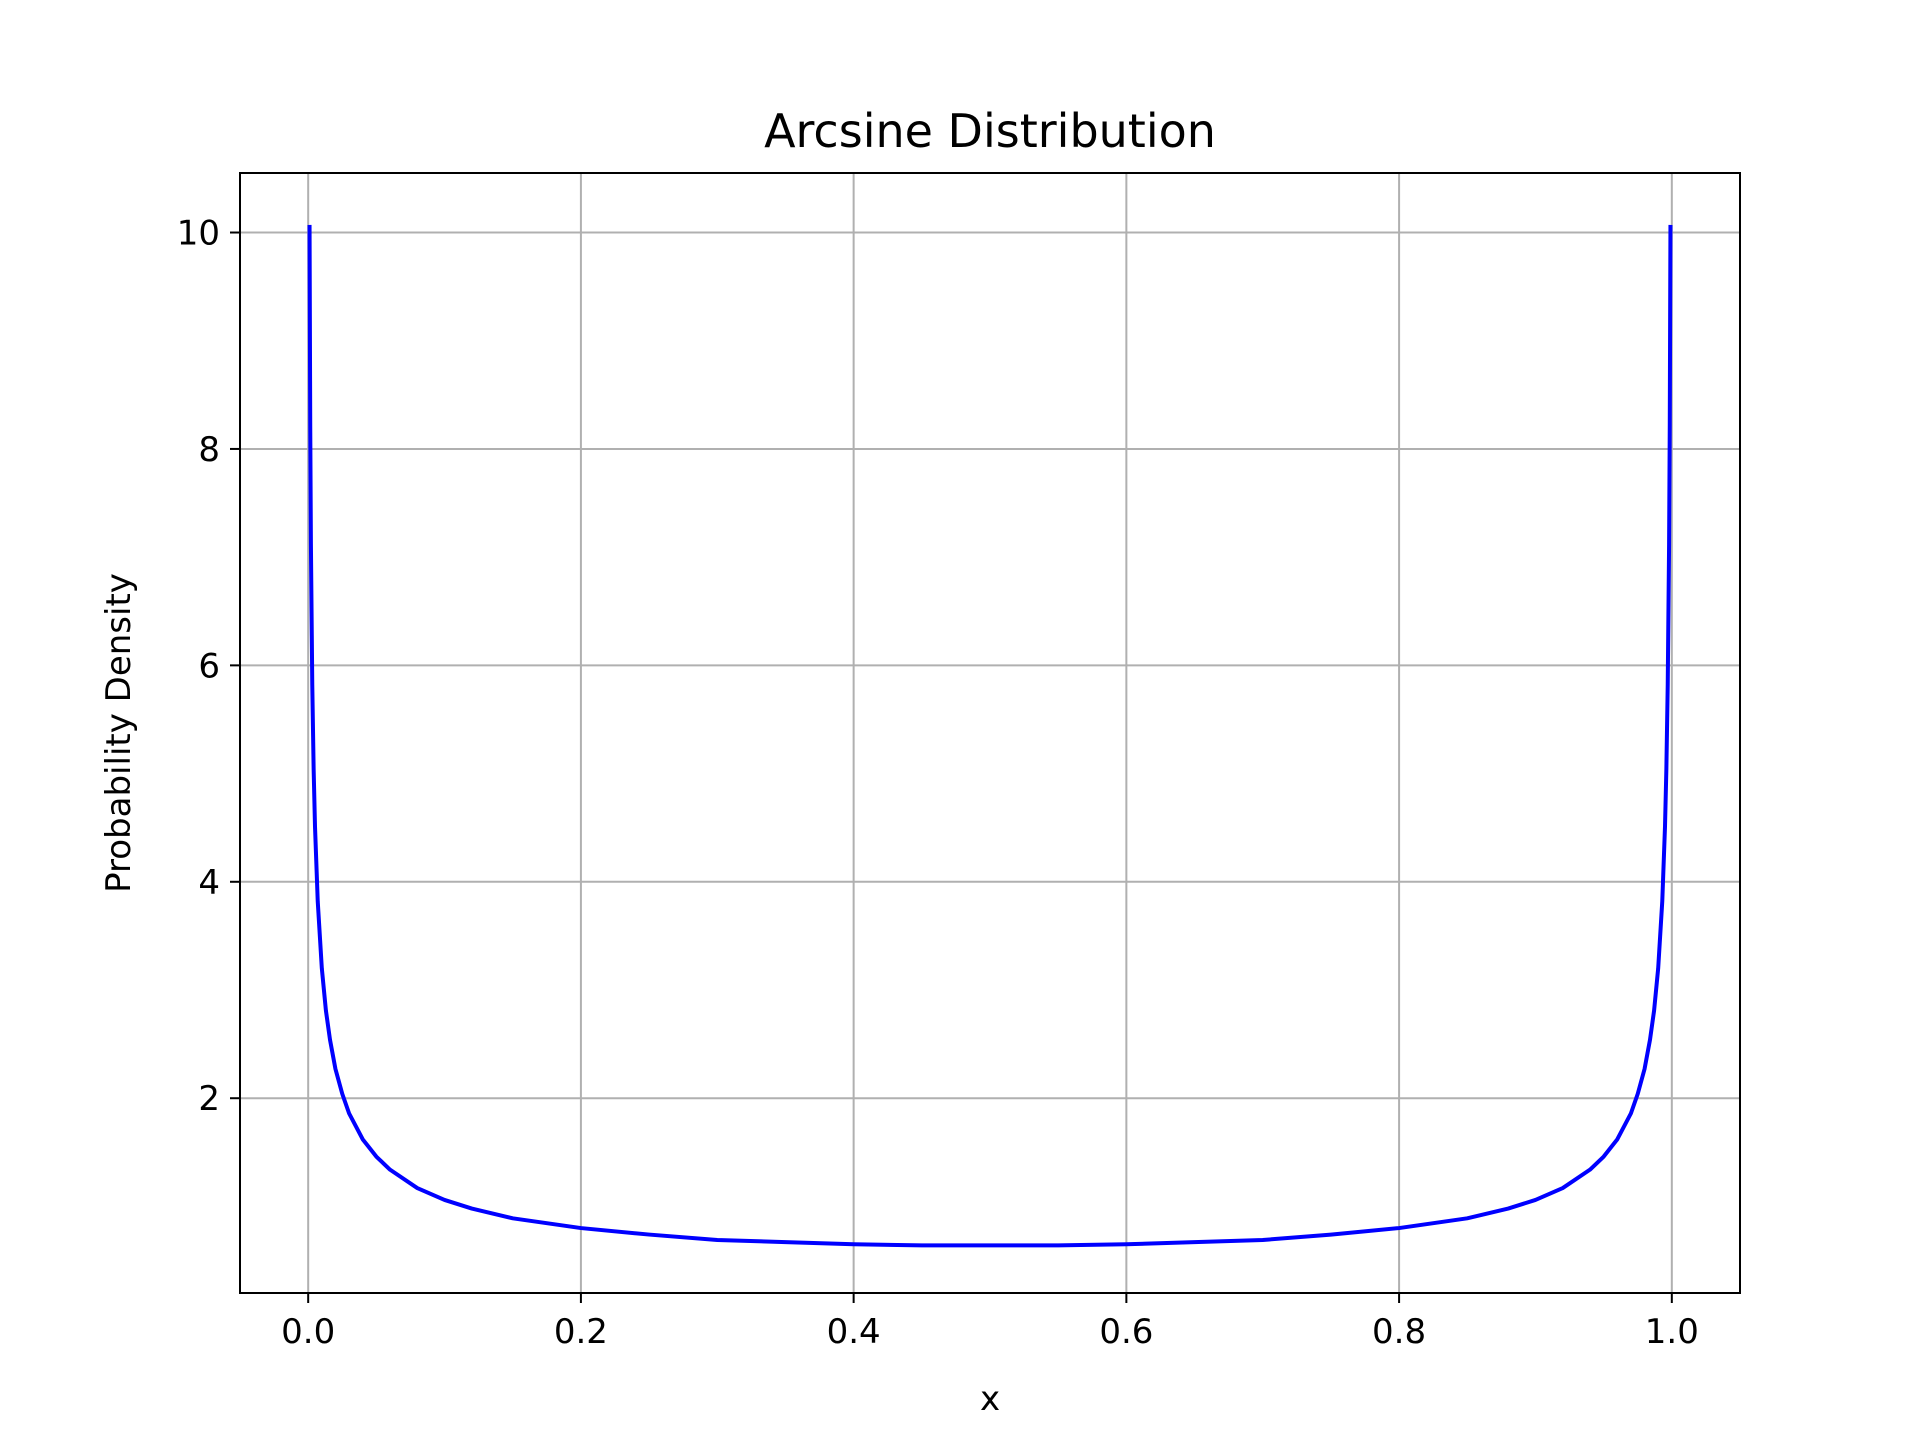 The height and width of the screenshot is (1440, 1920). What do you see at coordinates (209, 1099) in the screenshot?
I see `y-tick-label: 2` at bounding box center [209, 1099].